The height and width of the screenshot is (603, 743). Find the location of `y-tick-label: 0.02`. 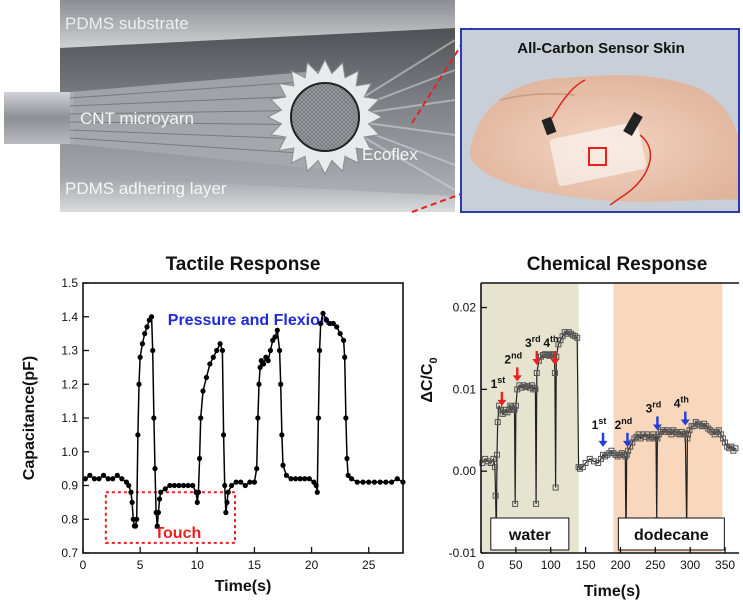

y-tick-label: 0.02 is located at coordinates (465, 308).